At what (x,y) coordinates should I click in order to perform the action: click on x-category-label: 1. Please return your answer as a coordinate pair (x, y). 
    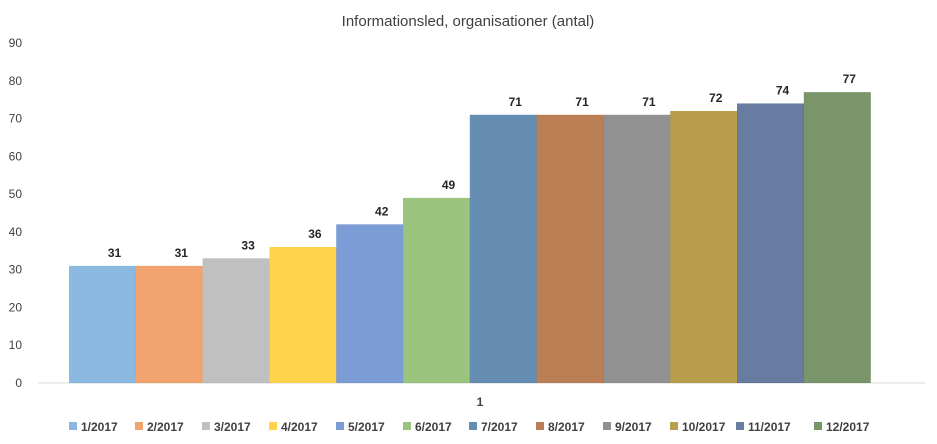
    Looking at the image, I should click on (480, 402).